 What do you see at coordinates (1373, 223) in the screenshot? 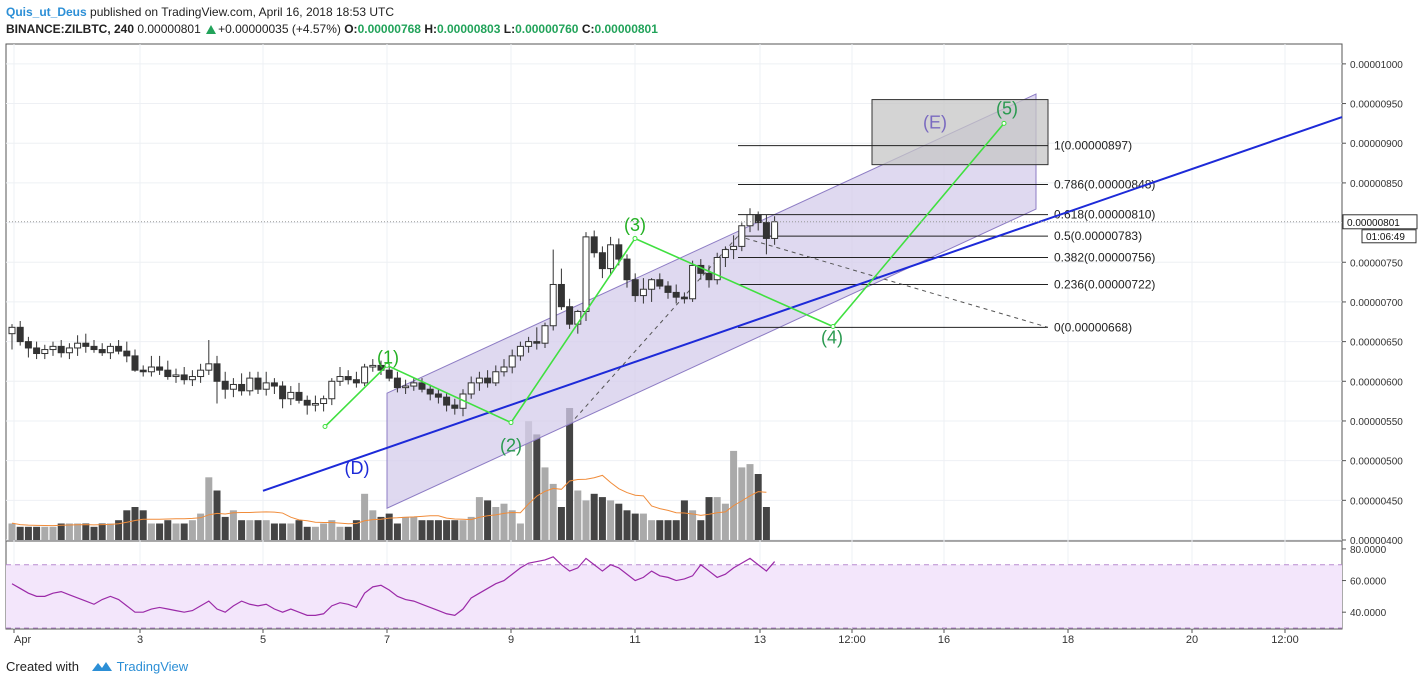
I see `last-price-label: 0.00000801` at bounding box center [1373, 223].